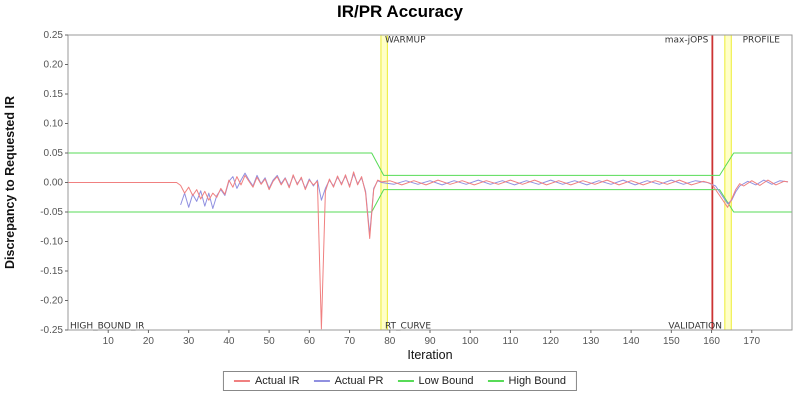 Image resolution: width=800 pixels, height=400 pixels. I want to click on x-tick-label: 50, so click(270, 341).